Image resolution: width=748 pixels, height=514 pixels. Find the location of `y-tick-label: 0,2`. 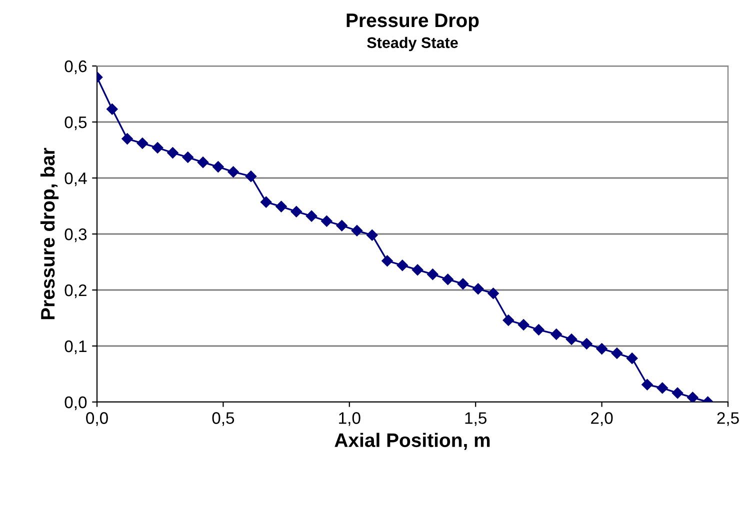

y-tick-label: 0,2 is located at coordinates (75, 291).